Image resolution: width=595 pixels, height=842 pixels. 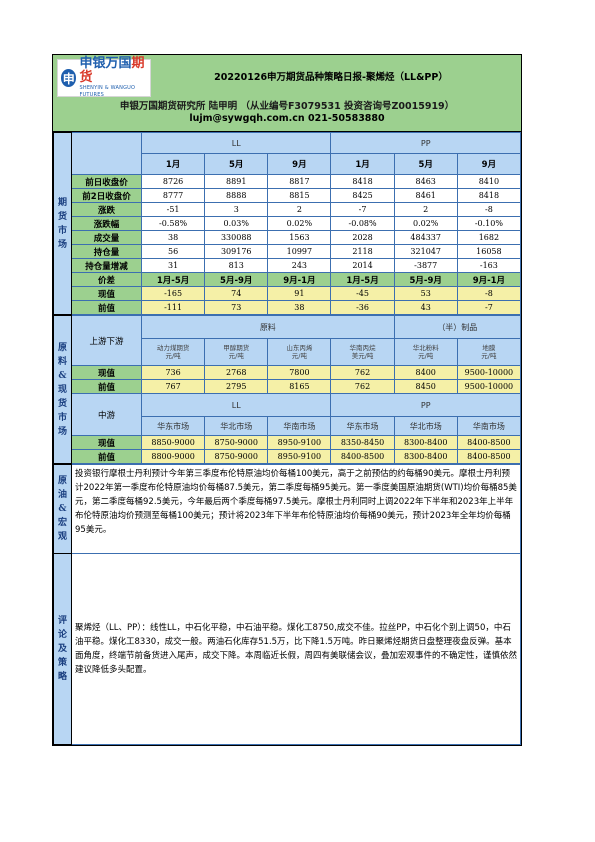 I want to click on raw-column-header: 华北粉料 元/吨, so click(x=425, y=352).